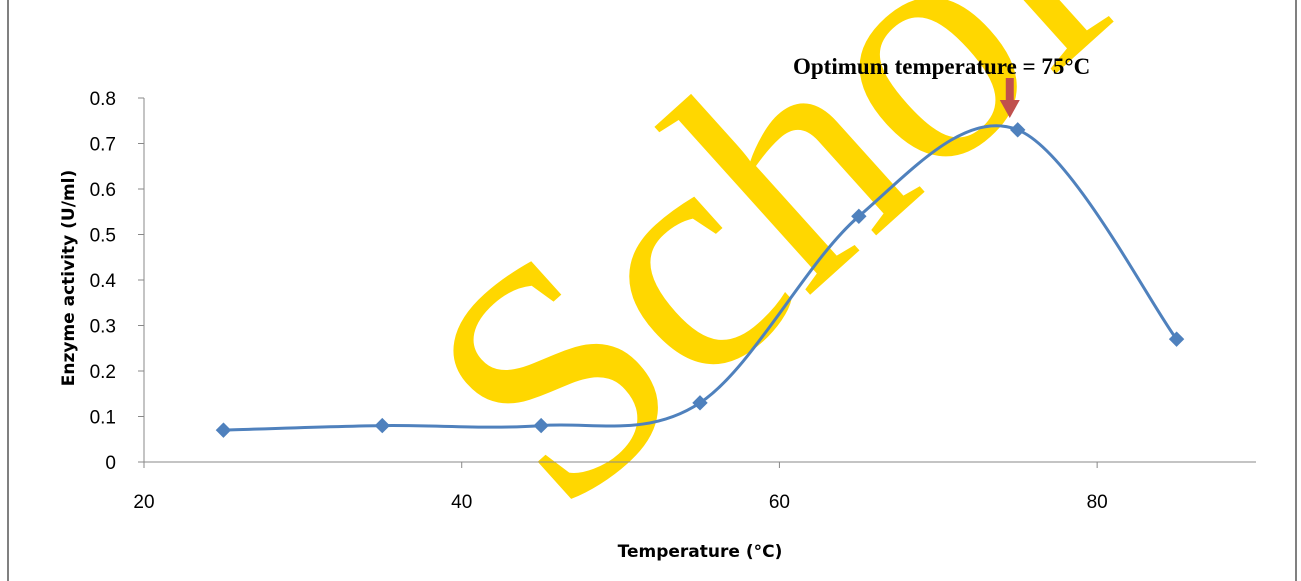 The height and width of the screenshot is (581, 1301). What do you see at coordinates (103, 236) in the screenshot?
I see `y-tick-label: 0.5` at bounding box center [103, 236].